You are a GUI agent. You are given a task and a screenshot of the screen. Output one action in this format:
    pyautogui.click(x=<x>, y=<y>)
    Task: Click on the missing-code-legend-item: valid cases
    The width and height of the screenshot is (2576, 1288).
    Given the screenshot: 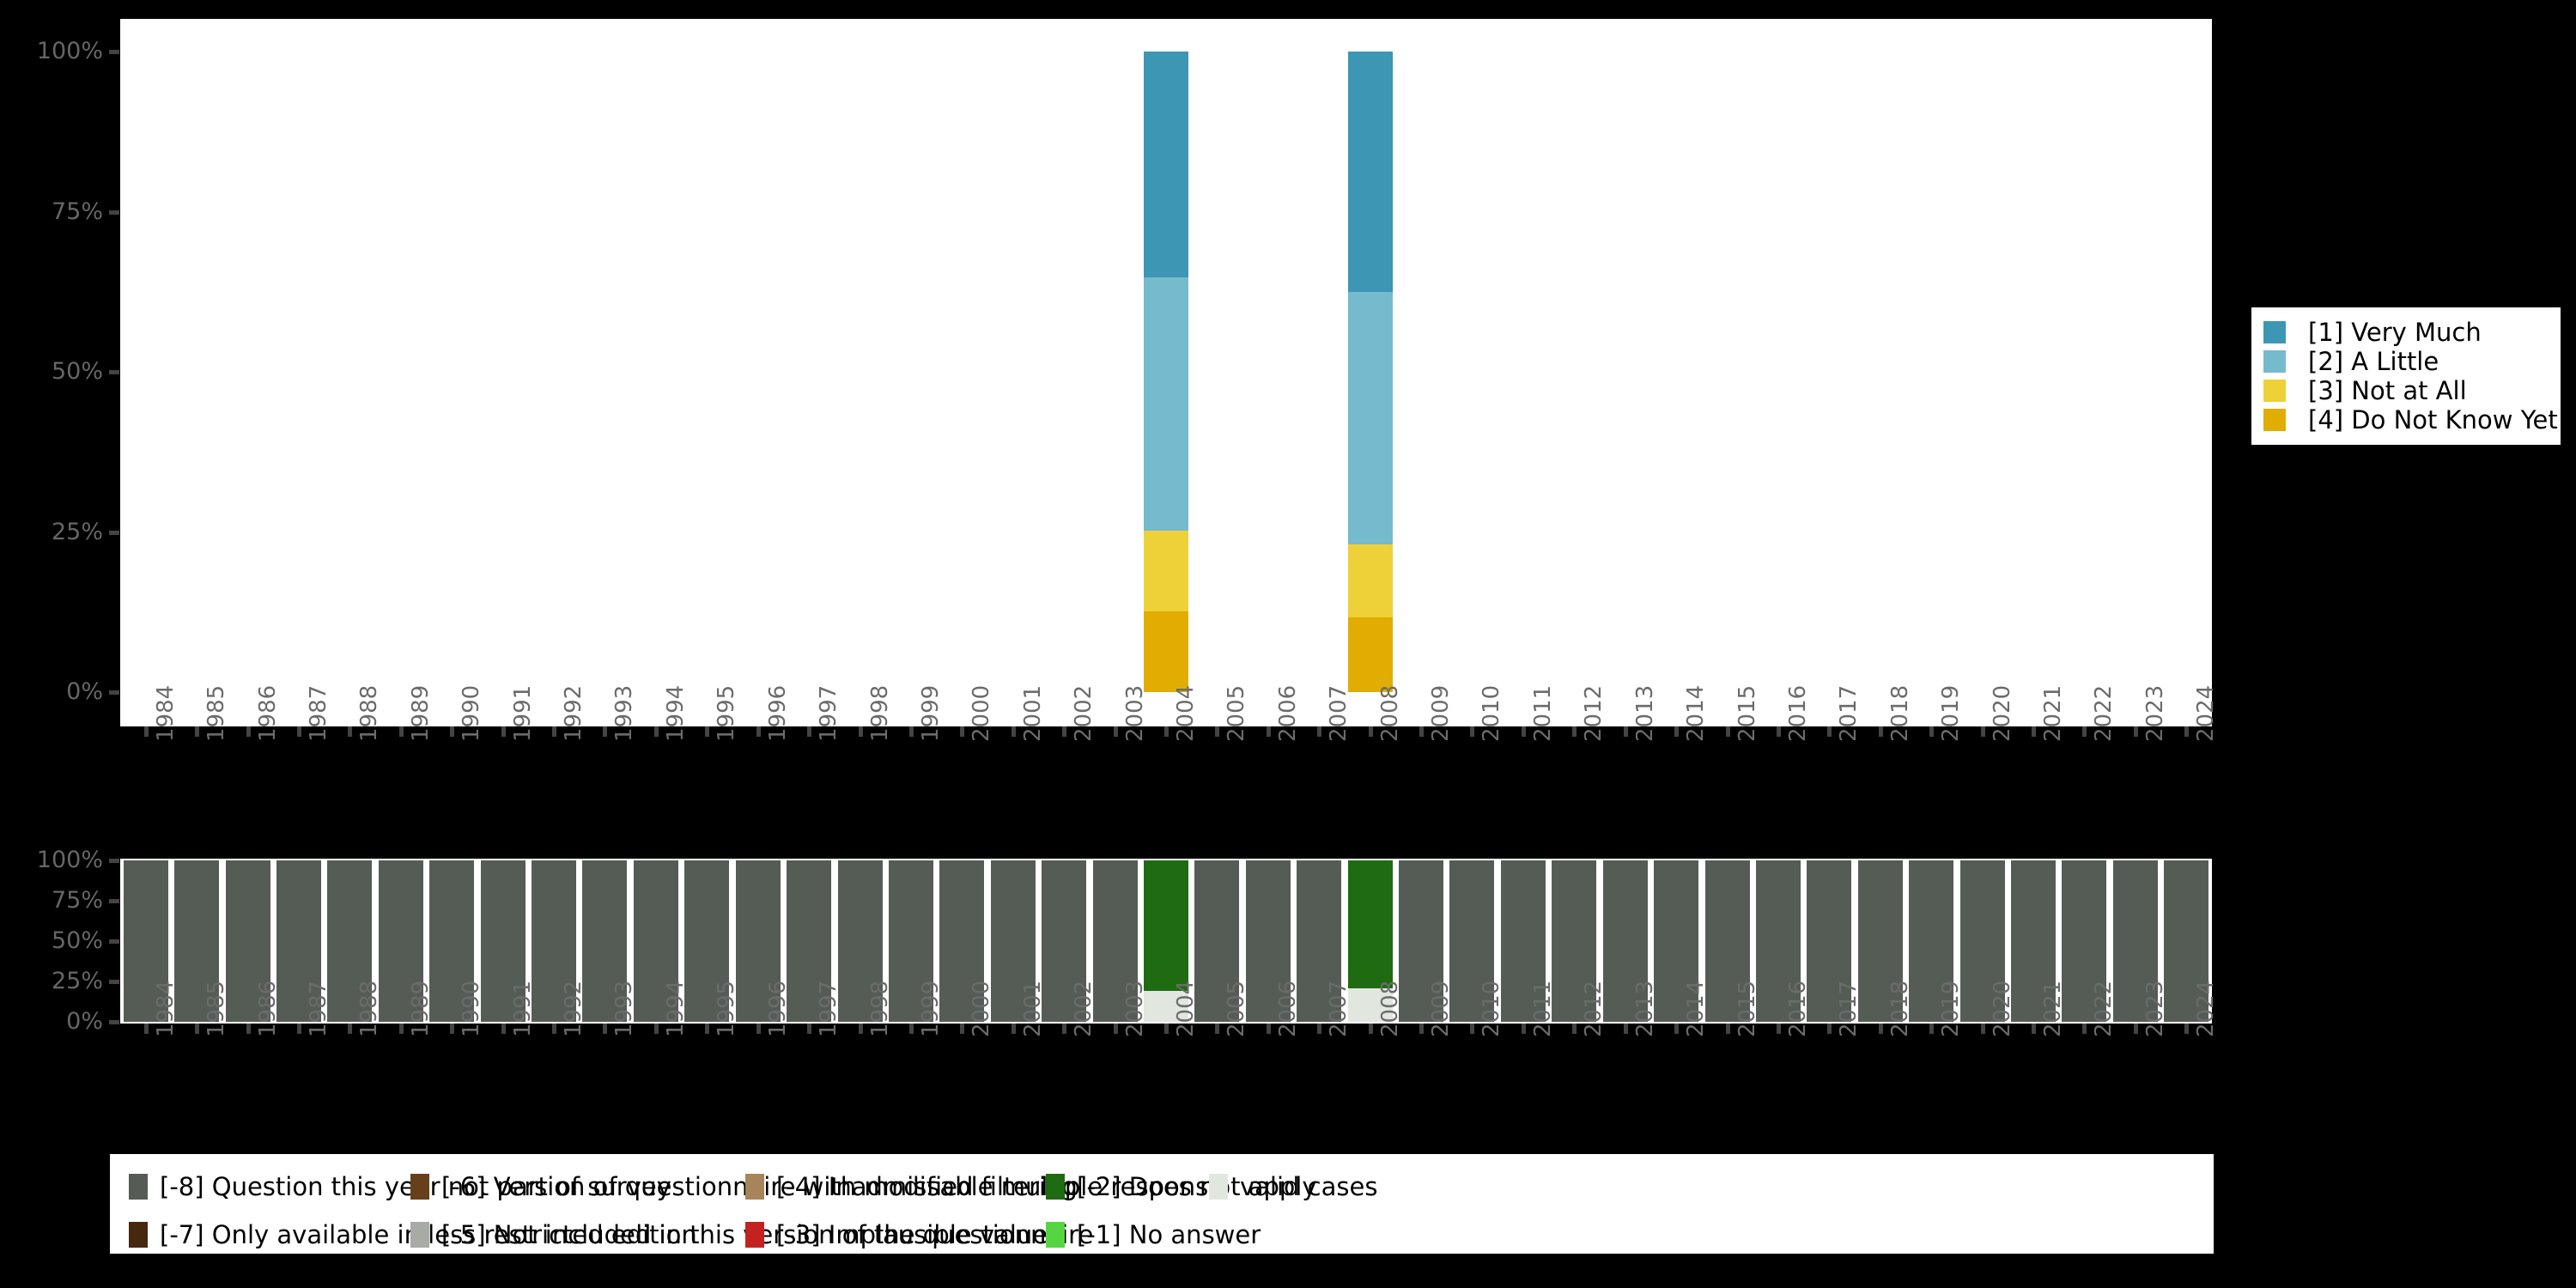 What is the action you would take?
    pyautogui.click(x=1293, y=1187)
    